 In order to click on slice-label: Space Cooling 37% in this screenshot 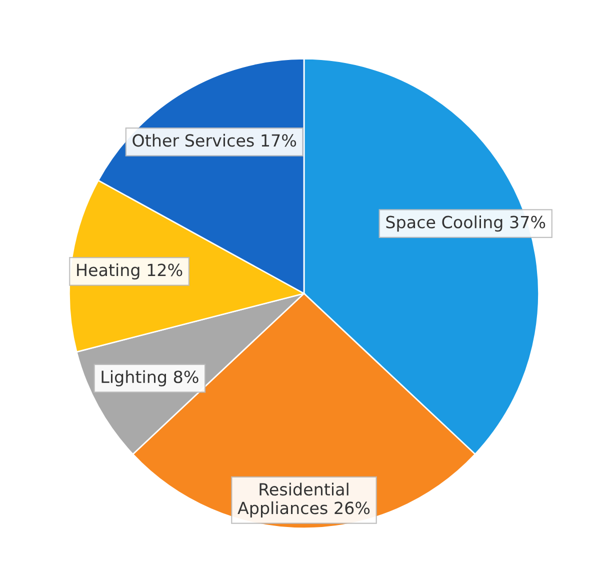, I will do `click(466, 223)`.